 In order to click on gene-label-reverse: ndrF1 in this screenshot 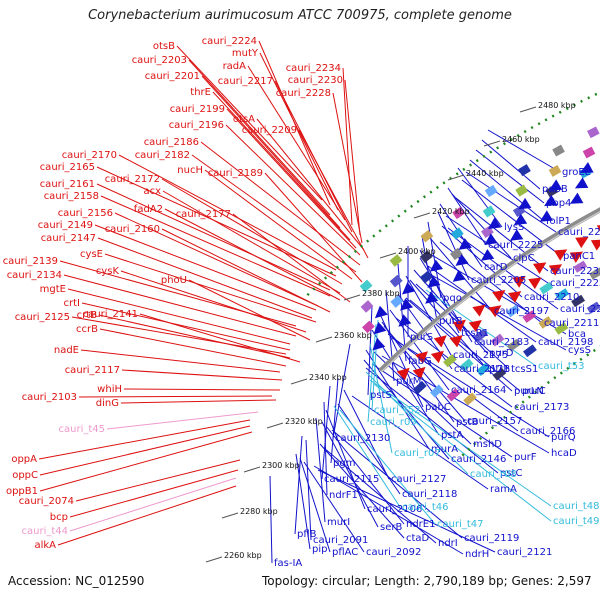, I will do `click(343, 495)`.